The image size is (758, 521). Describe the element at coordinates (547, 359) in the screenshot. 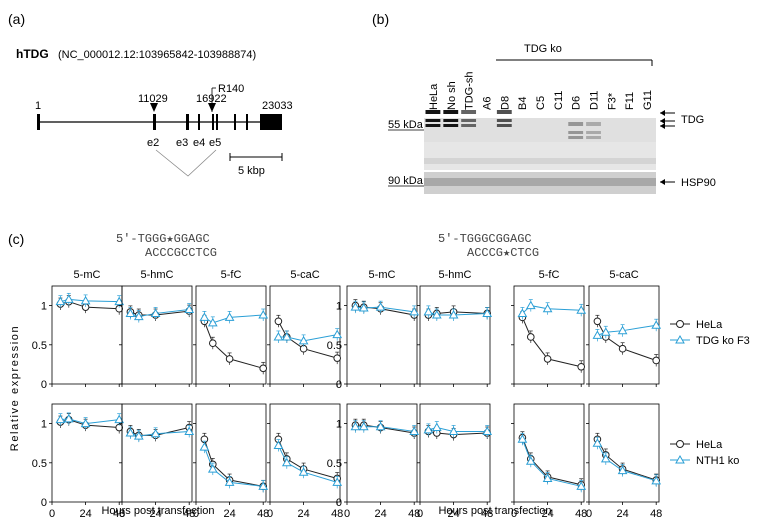

I see `data-point-hela` at that location.